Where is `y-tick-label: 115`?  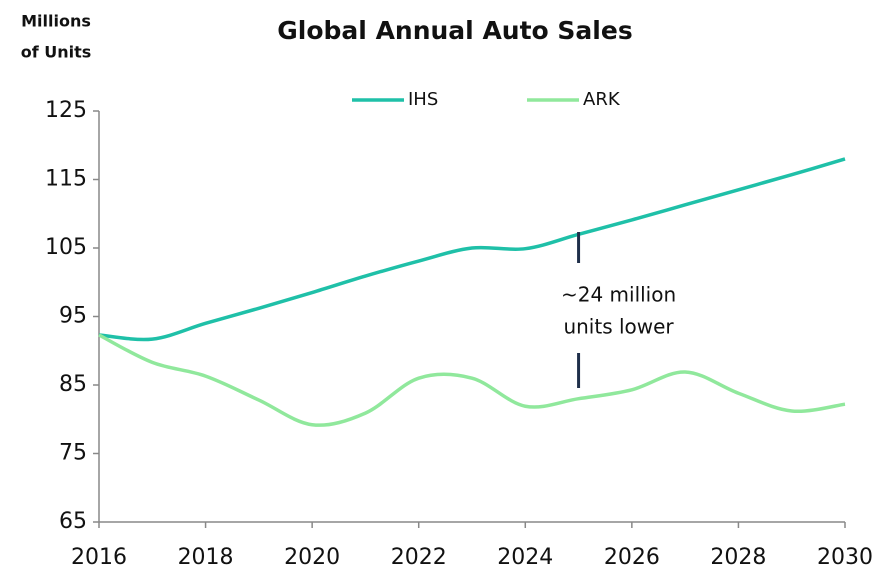 y-tick-label: 115 is located at coordinates (66, 179).